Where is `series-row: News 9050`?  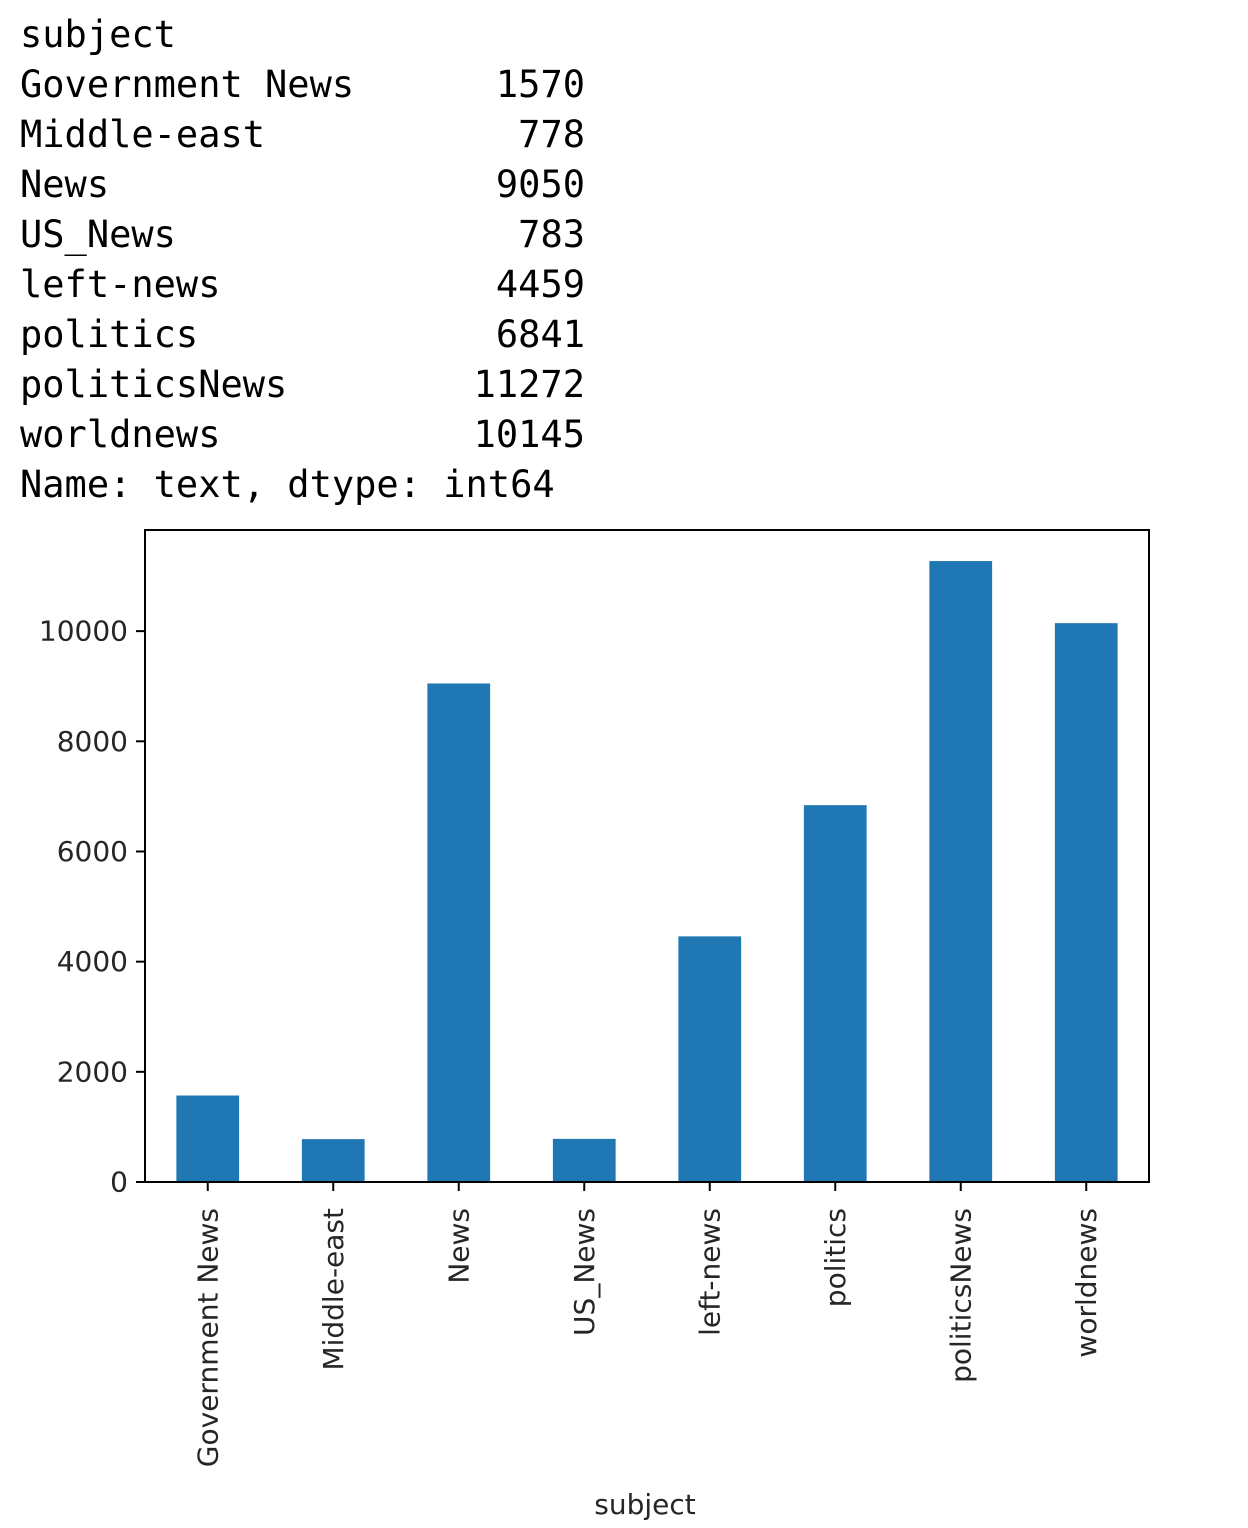 series-row: News 9050 is located at coordinates (302, 185).